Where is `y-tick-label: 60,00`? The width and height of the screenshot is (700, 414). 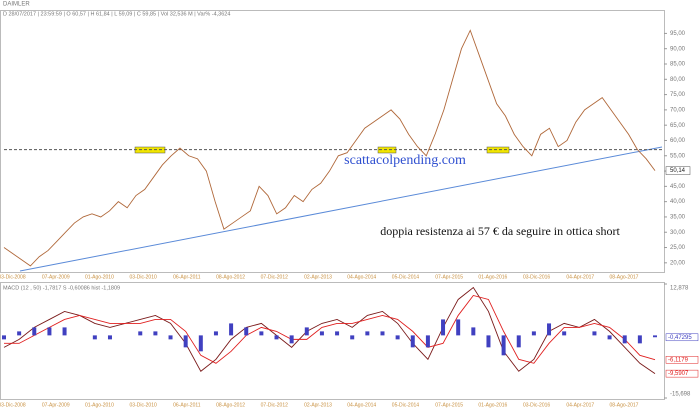 y-tick-label: 60,00 is located at coordinates (678, 141).